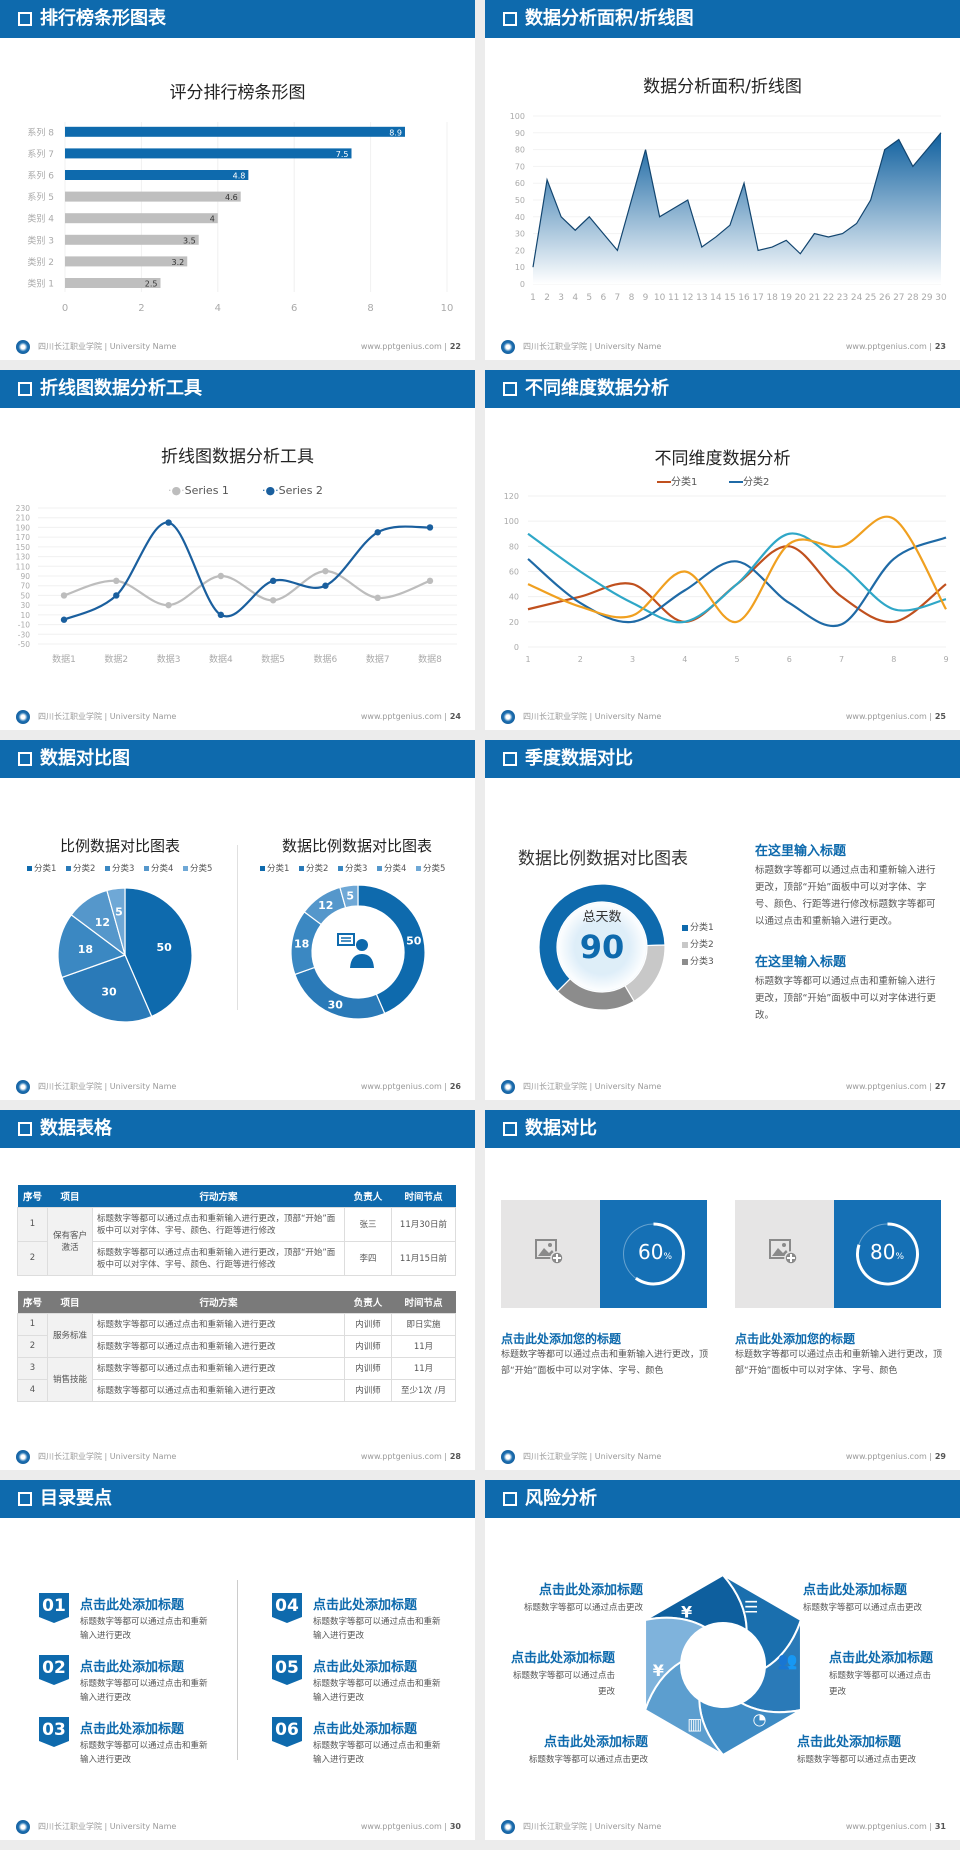 Image resolution: width=960 pixels, height=1850 pixels. I want to click on col-header: 项目, so click(70, 1197).